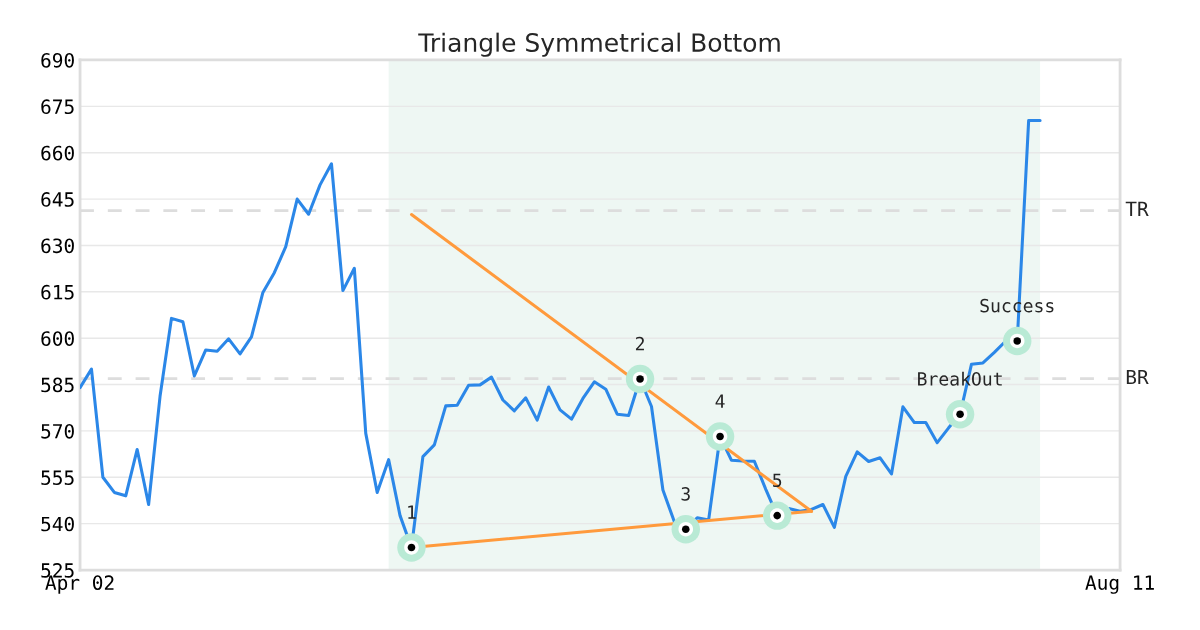 Image resolution: width=1200 pixels, height=630 pixels. Describe the element at coordinates (57, 292) in the screenshot. I see `y-tick-label: 615` at that location.